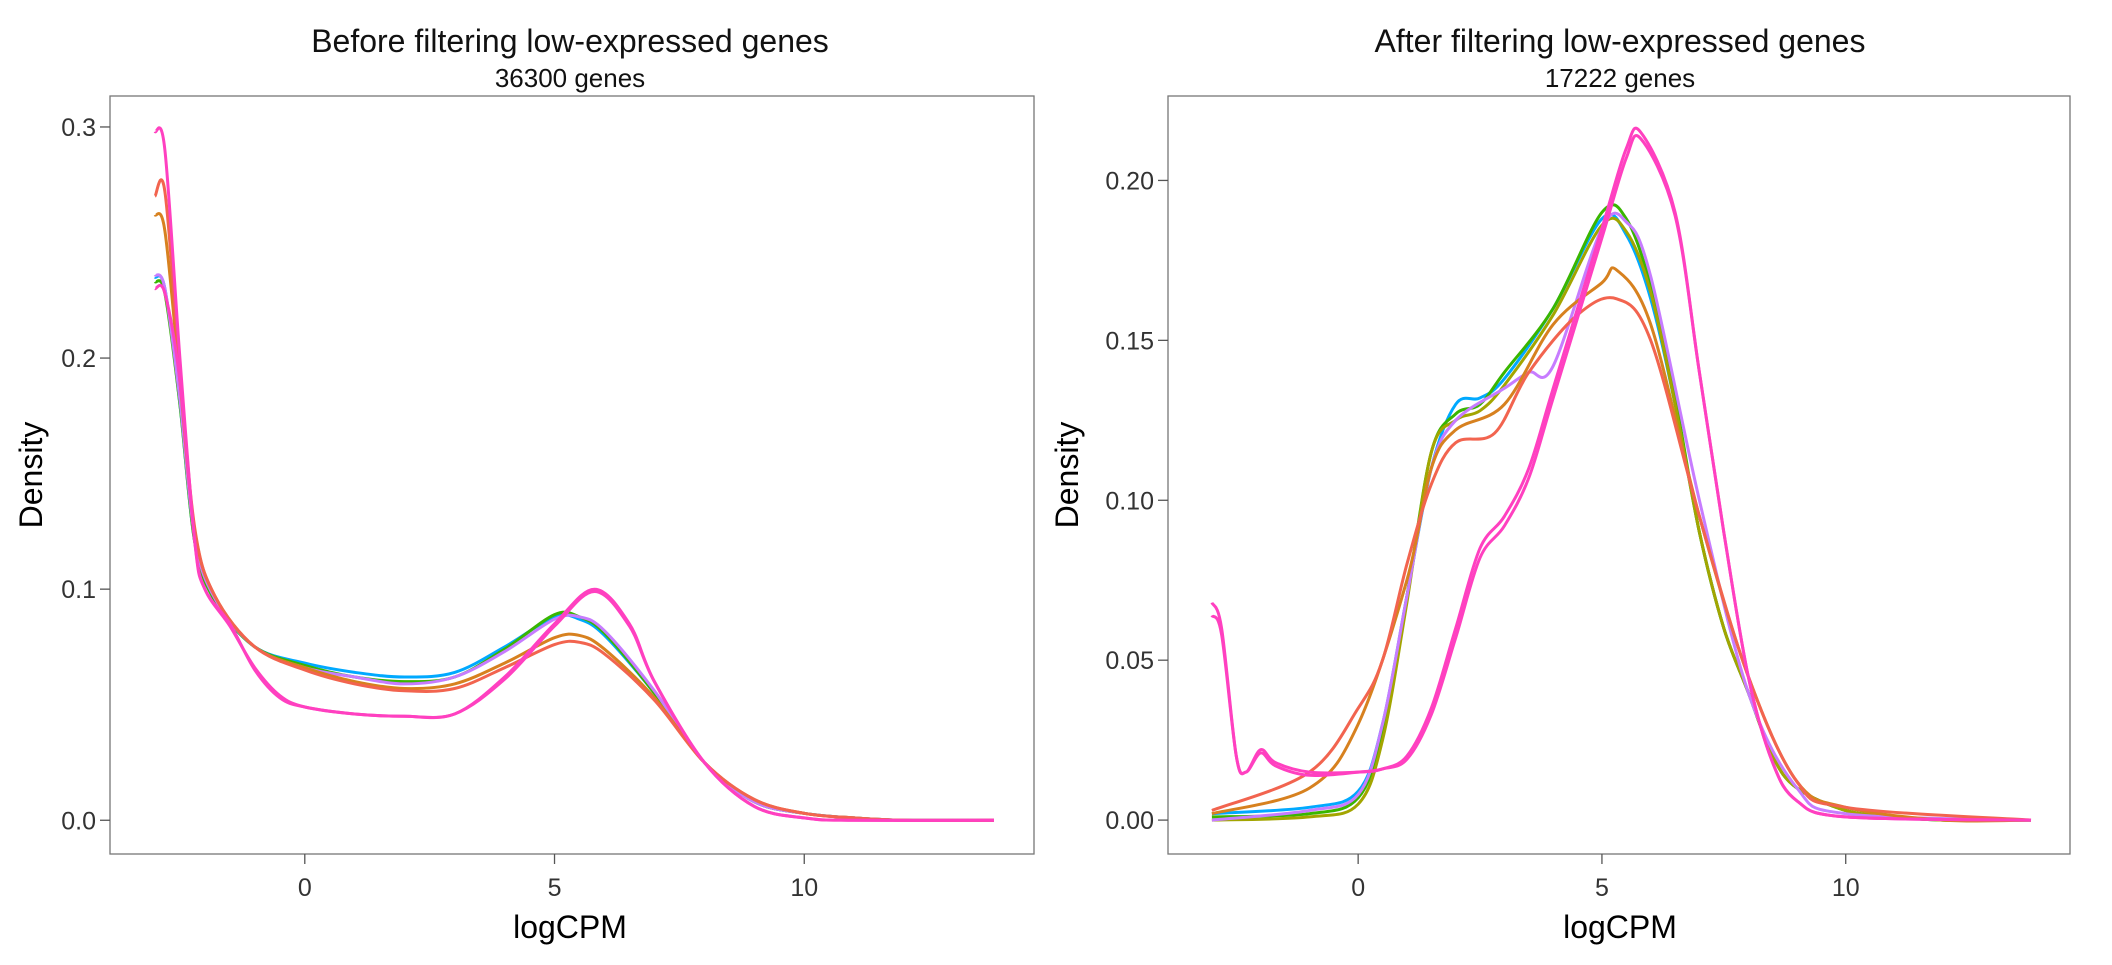 Image resolution: width=2112 pixels, height=965 pixels. What do you see at coordinates (78, 590) in the screenshot?
I see `y-tick-label: 0.1` at bounding box center [78, 590].